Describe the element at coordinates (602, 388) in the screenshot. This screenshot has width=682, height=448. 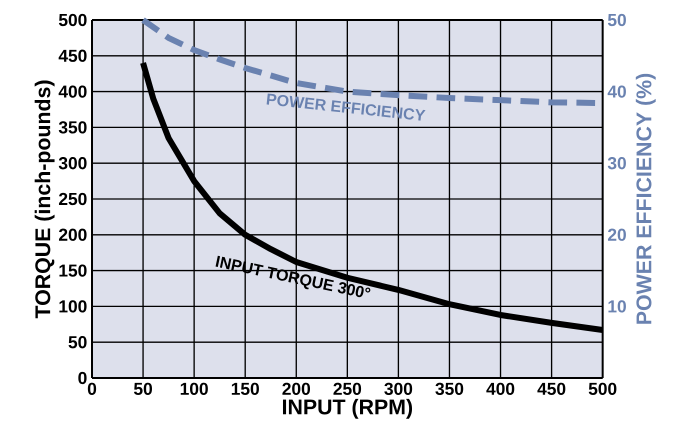
I see `x-tick-label: 500` at that location.